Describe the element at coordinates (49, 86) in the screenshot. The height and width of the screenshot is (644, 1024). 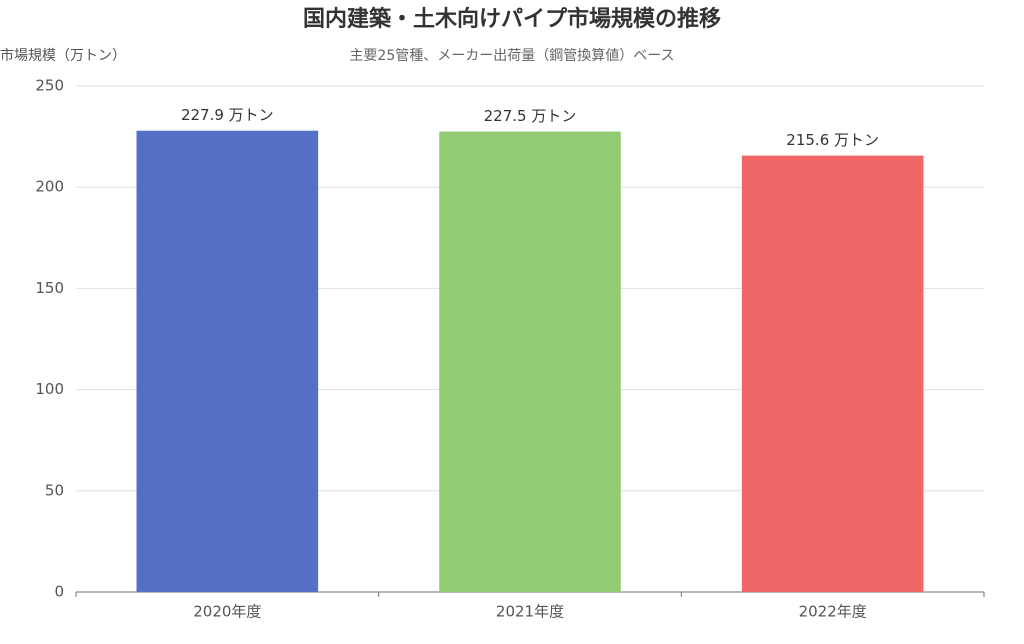
I see `y-tick-label: 250` at that location.